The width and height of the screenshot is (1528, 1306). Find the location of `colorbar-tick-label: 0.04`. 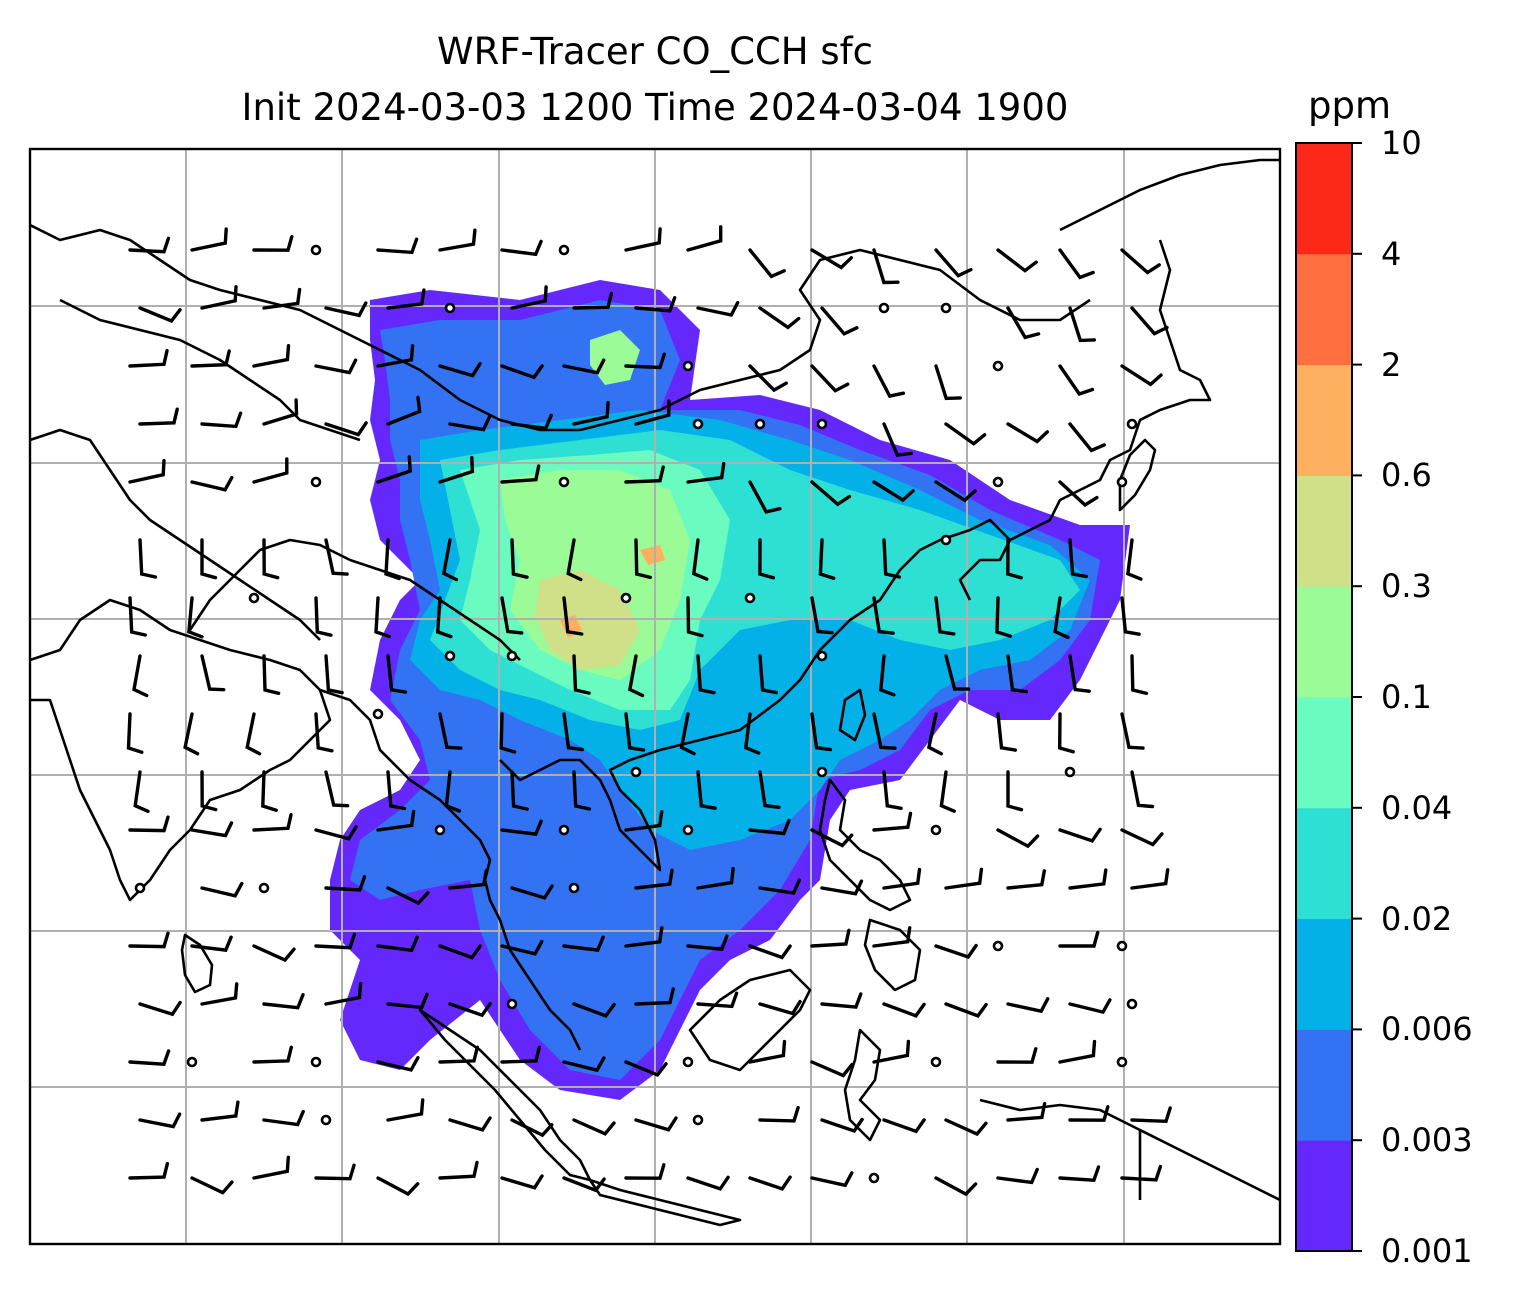

colorbar-tick-label: 0.04 is located at coordinates (1417, 807).